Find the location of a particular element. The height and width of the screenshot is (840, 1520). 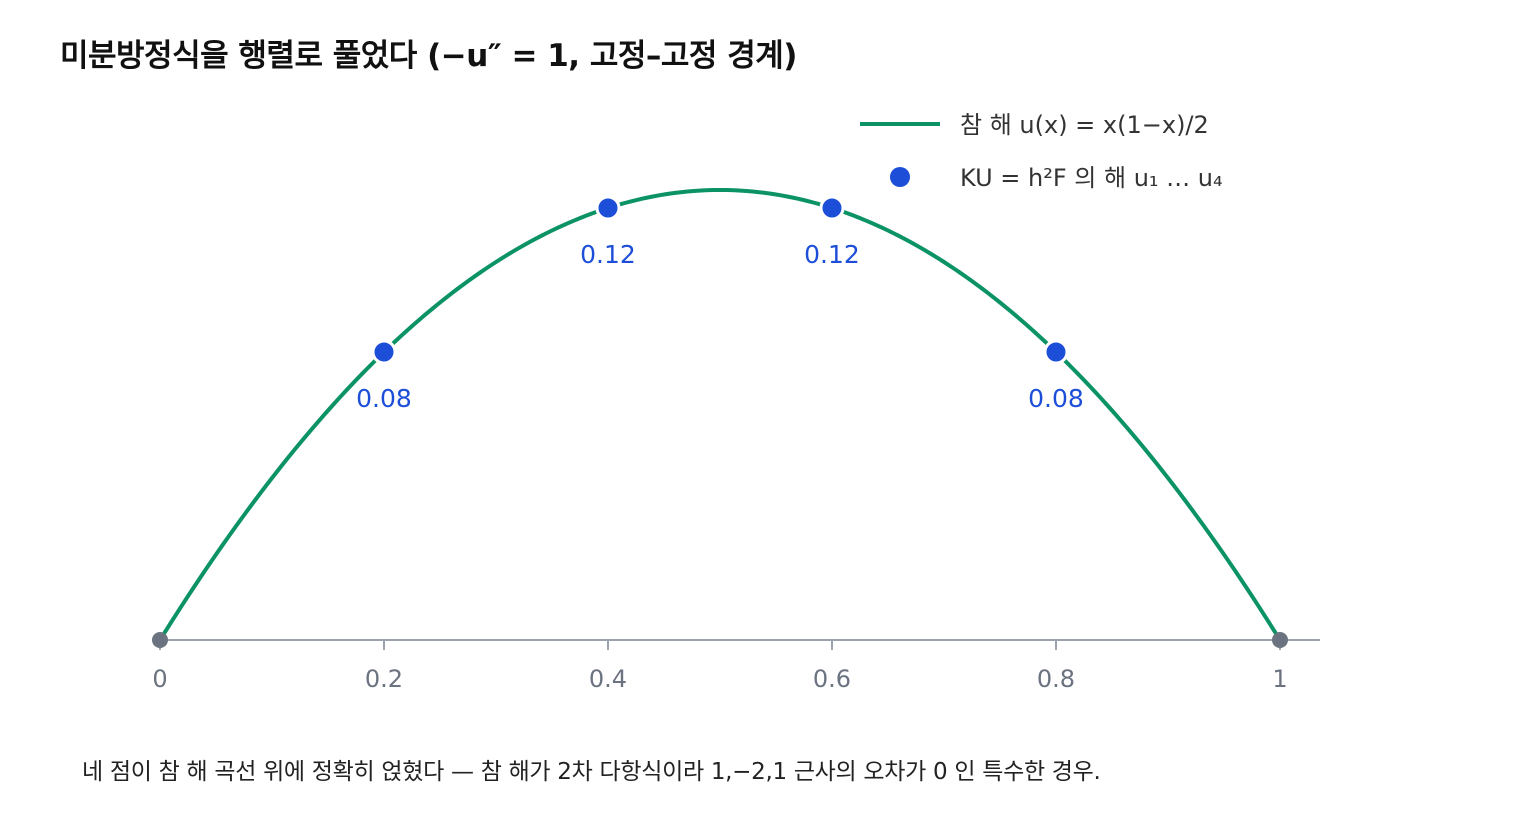

x-tick-label: 0.2 is located at coordinates (384, 679).